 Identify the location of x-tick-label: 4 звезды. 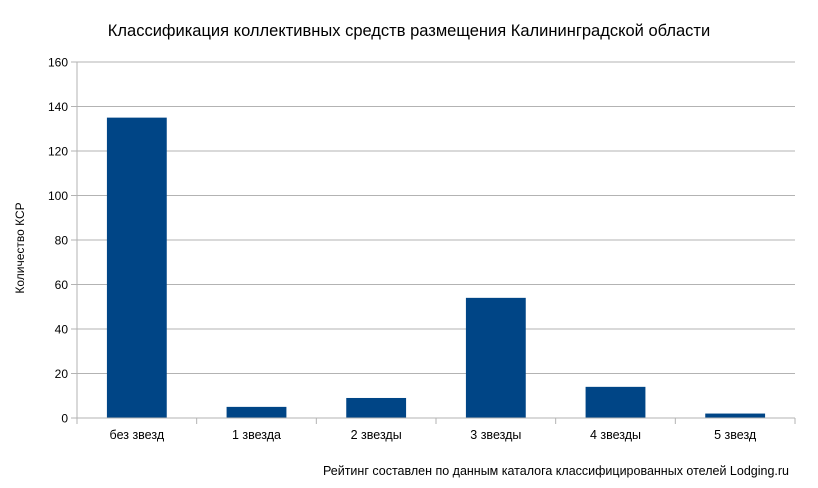
(615, 435).